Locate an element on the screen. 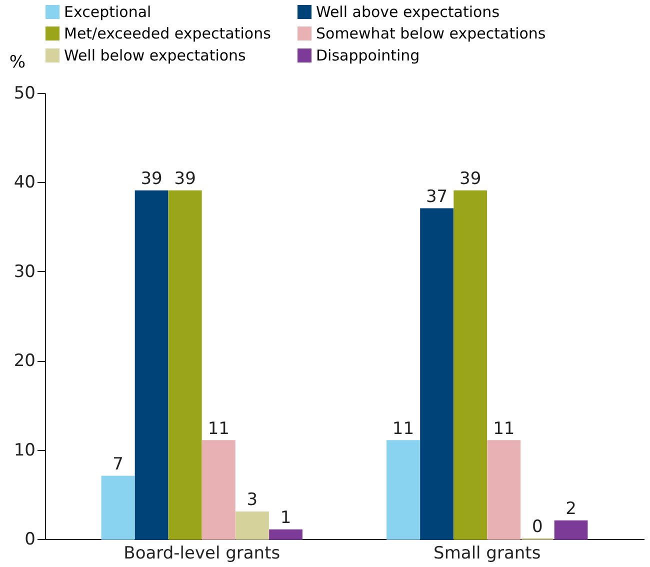 The image size is (650, 567). y-tick-label: 0 is located at coordinates (30, 540).